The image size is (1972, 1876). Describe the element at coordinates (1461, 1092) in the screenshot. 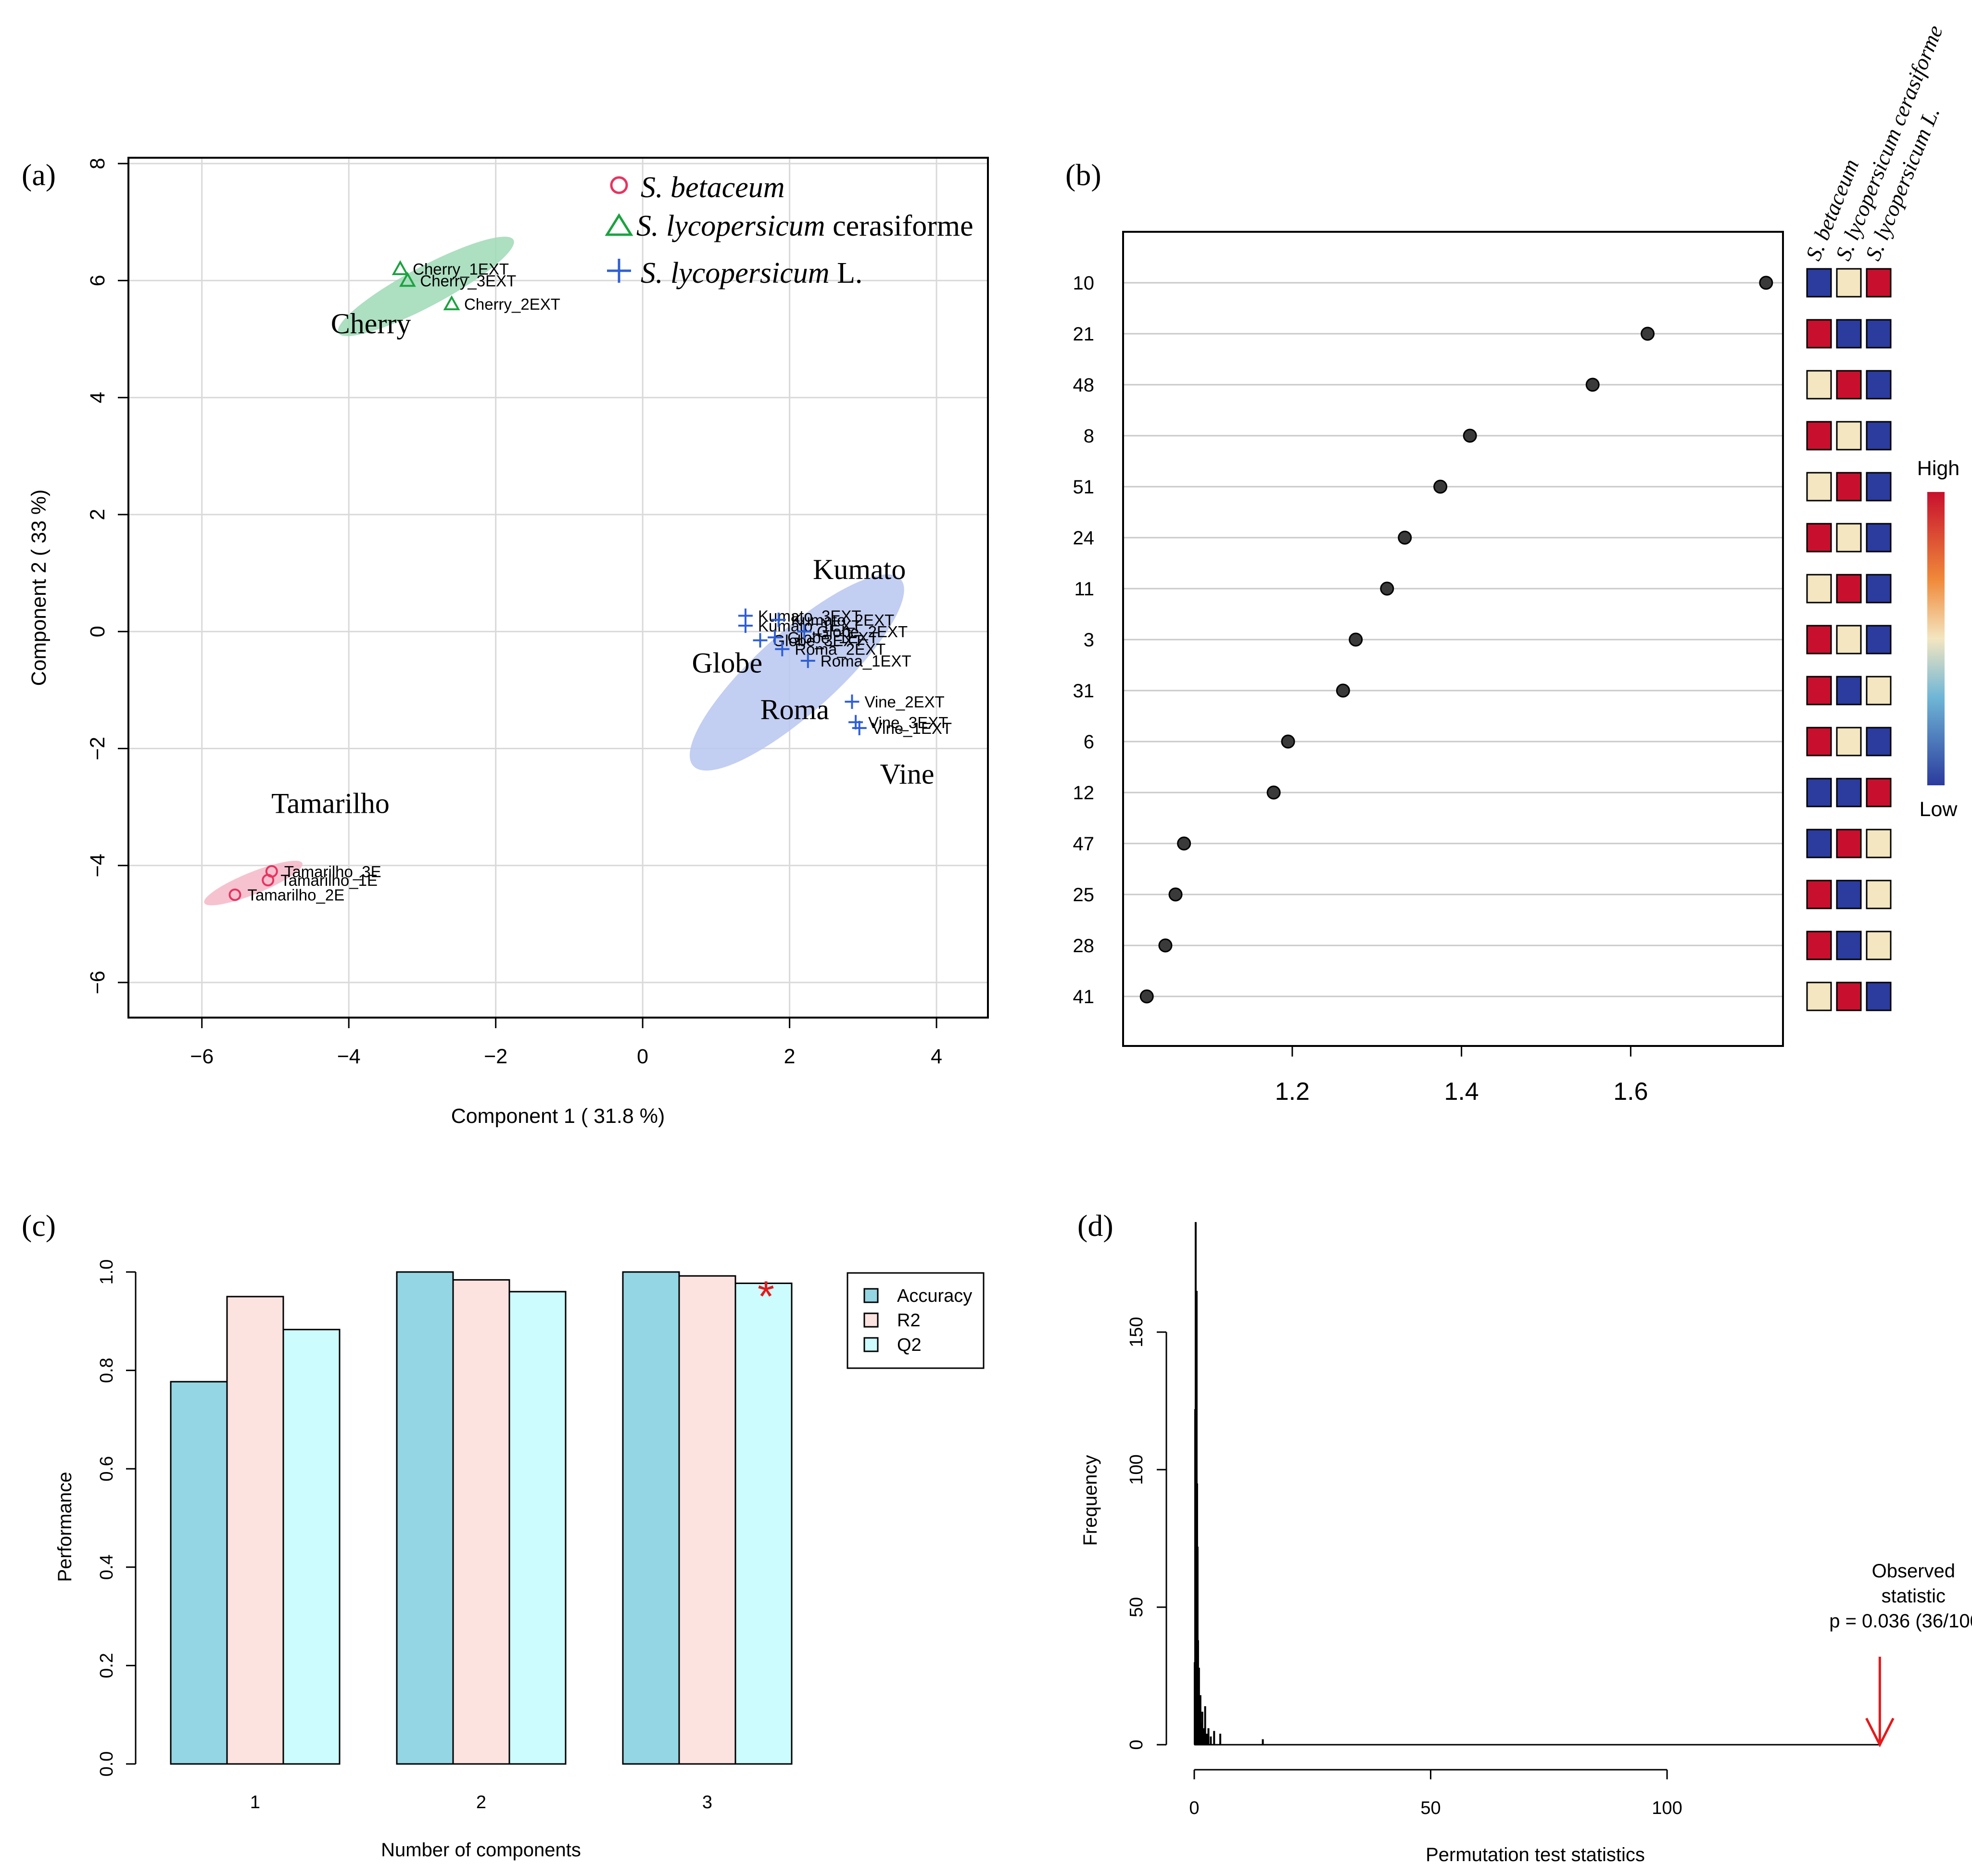

I see `x-tick-label: 1.4` at that location.